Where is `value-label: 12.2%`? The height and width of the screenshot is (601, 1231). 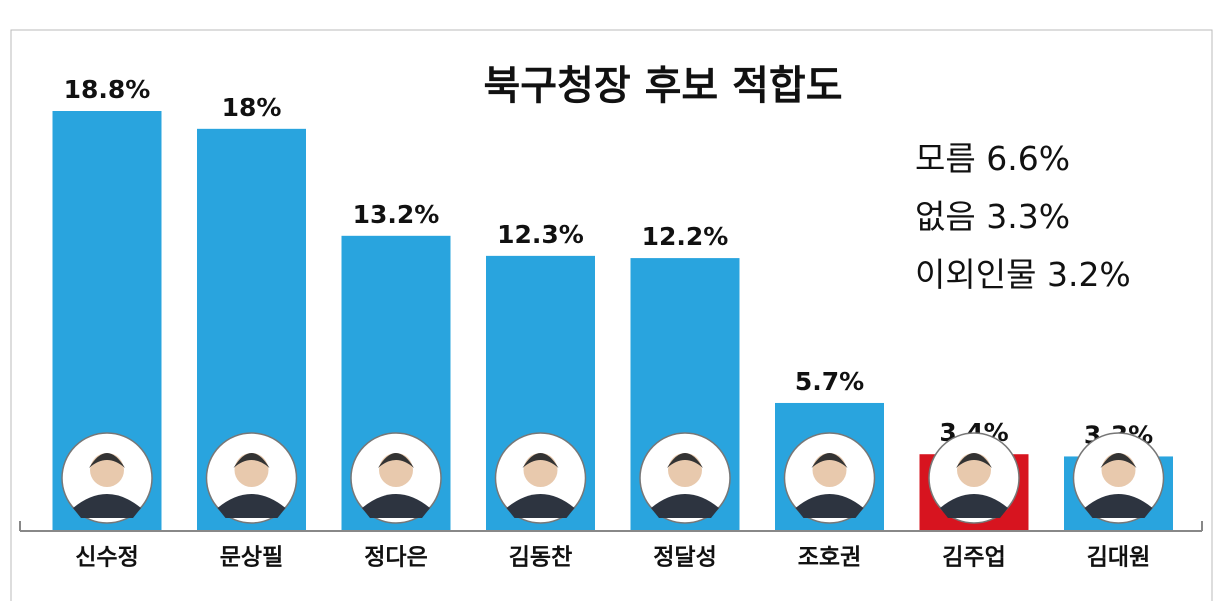
value-label: 12.2% is located at coordinates (685, 236).